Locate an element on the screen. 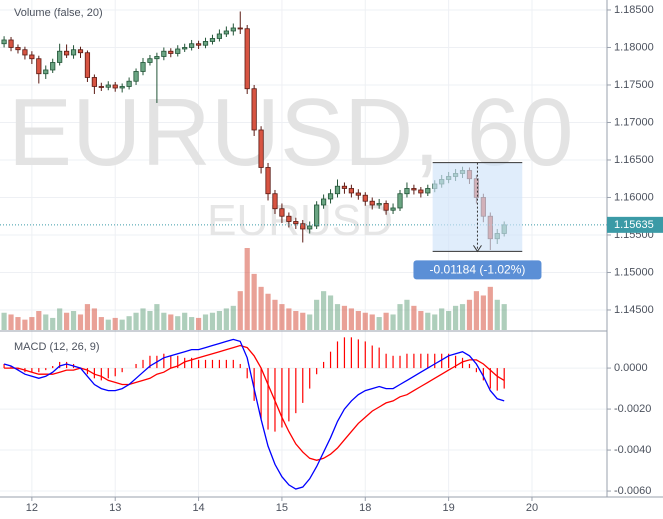 Image resolution: width=663 pixels, height=519 pixels. y-tick-label: 1.18500 is located at coordinates (634, 10).